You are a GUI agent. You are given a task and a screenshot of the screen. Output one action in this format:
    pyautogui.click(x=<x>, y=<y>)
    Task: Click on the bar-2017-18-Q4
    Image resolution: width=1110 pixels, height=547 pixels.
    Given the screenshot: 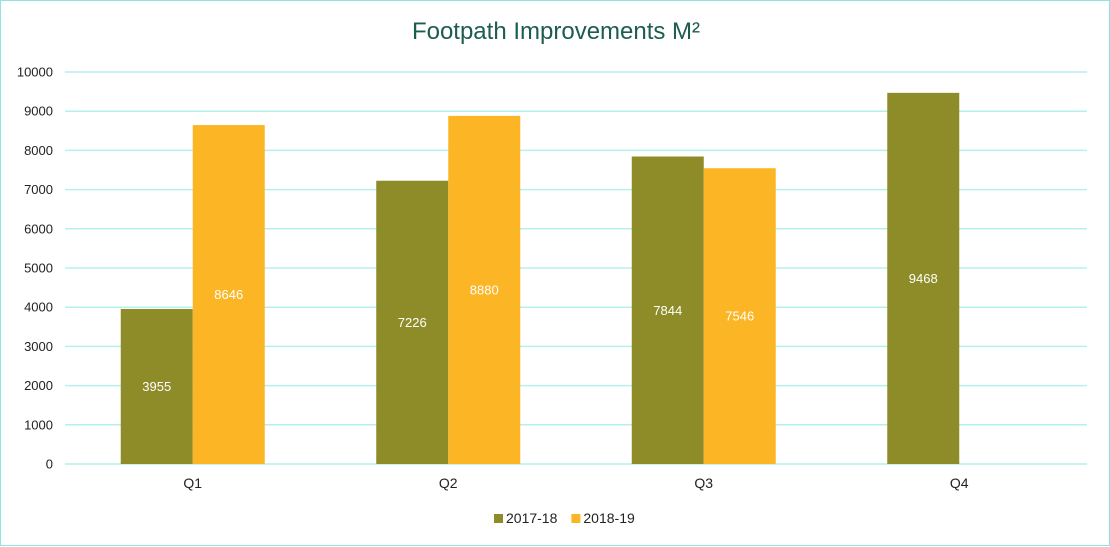 What is the action you would take?
    pyautogui.click(x=923, y=278)
    